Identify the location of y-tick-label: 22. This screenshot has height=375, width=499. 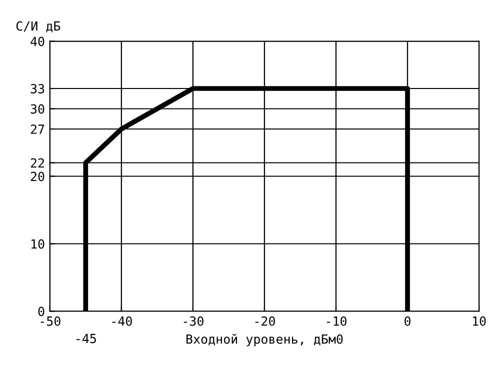
(37, 163).